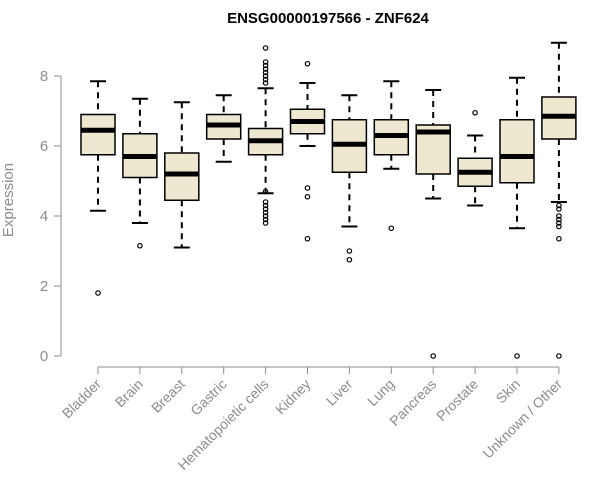 The image size is (600, 500). I want to click on y-tick-label: 4, so click(44, 216).